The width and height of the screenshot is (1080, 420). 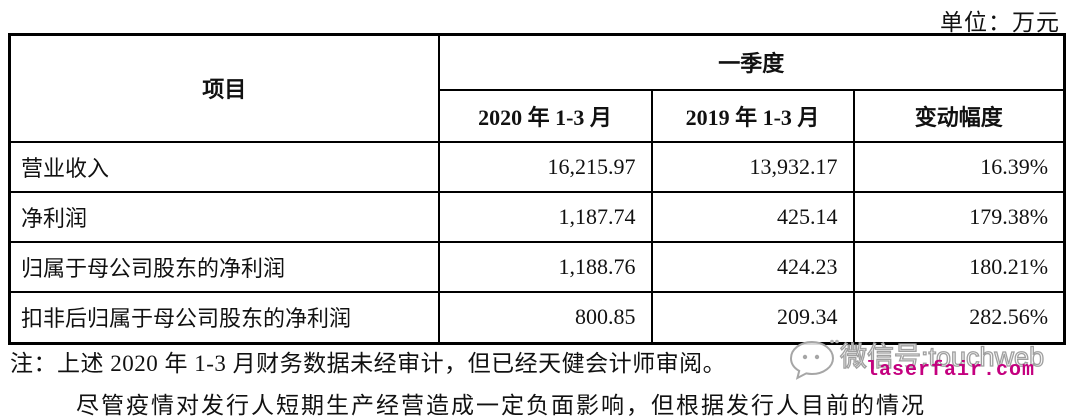 I want to click on value-2020: 1,187.74, so click(x=545, y=216).